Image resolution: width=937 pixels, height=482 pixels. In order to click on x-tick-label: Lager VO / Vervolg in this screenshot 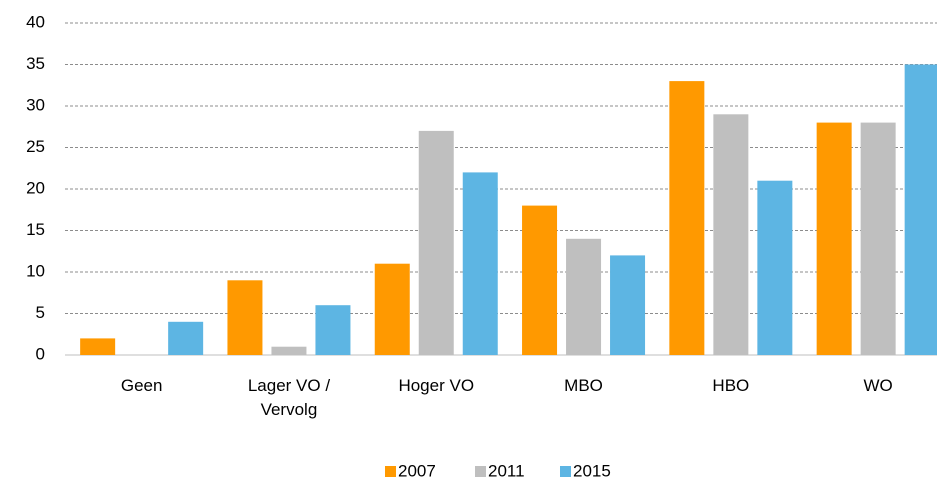, I will do `click(289, 397)`.